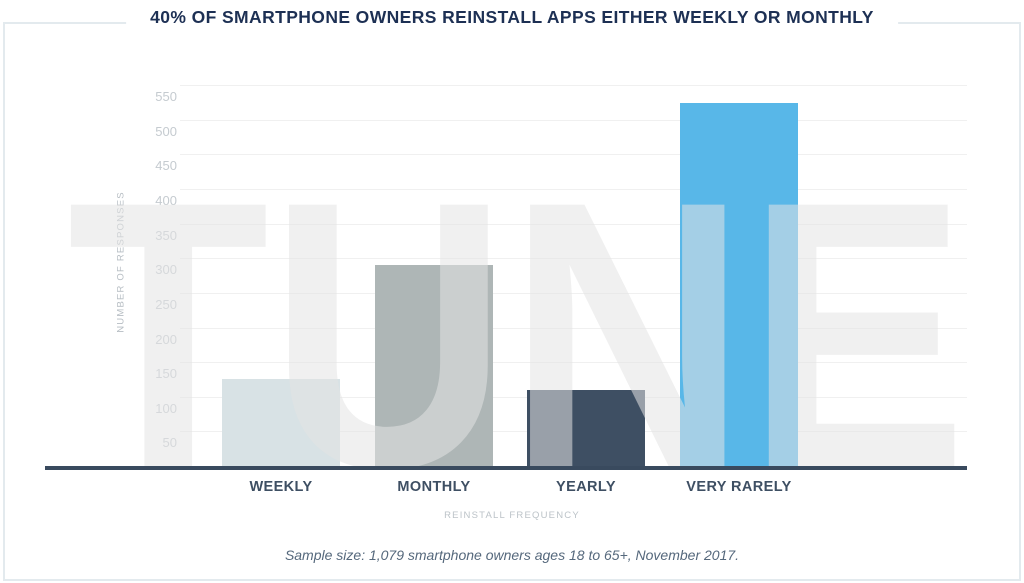 The height and width of the screenshot is (583, 1024). What do you see at coordinates (166, 200) in the screenshot?
I see `y-tick-label-400: 400` at bounding box center [166, 200].